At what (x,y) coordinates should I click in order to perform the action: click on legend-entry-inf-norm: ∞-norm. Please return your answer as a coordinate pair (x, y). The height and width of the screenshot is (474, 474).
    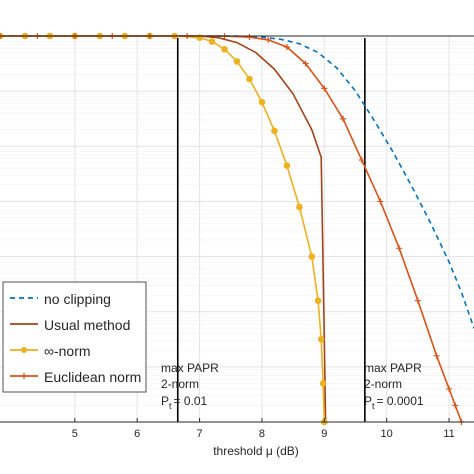
    Looking at the image, I should click on (67, 351).